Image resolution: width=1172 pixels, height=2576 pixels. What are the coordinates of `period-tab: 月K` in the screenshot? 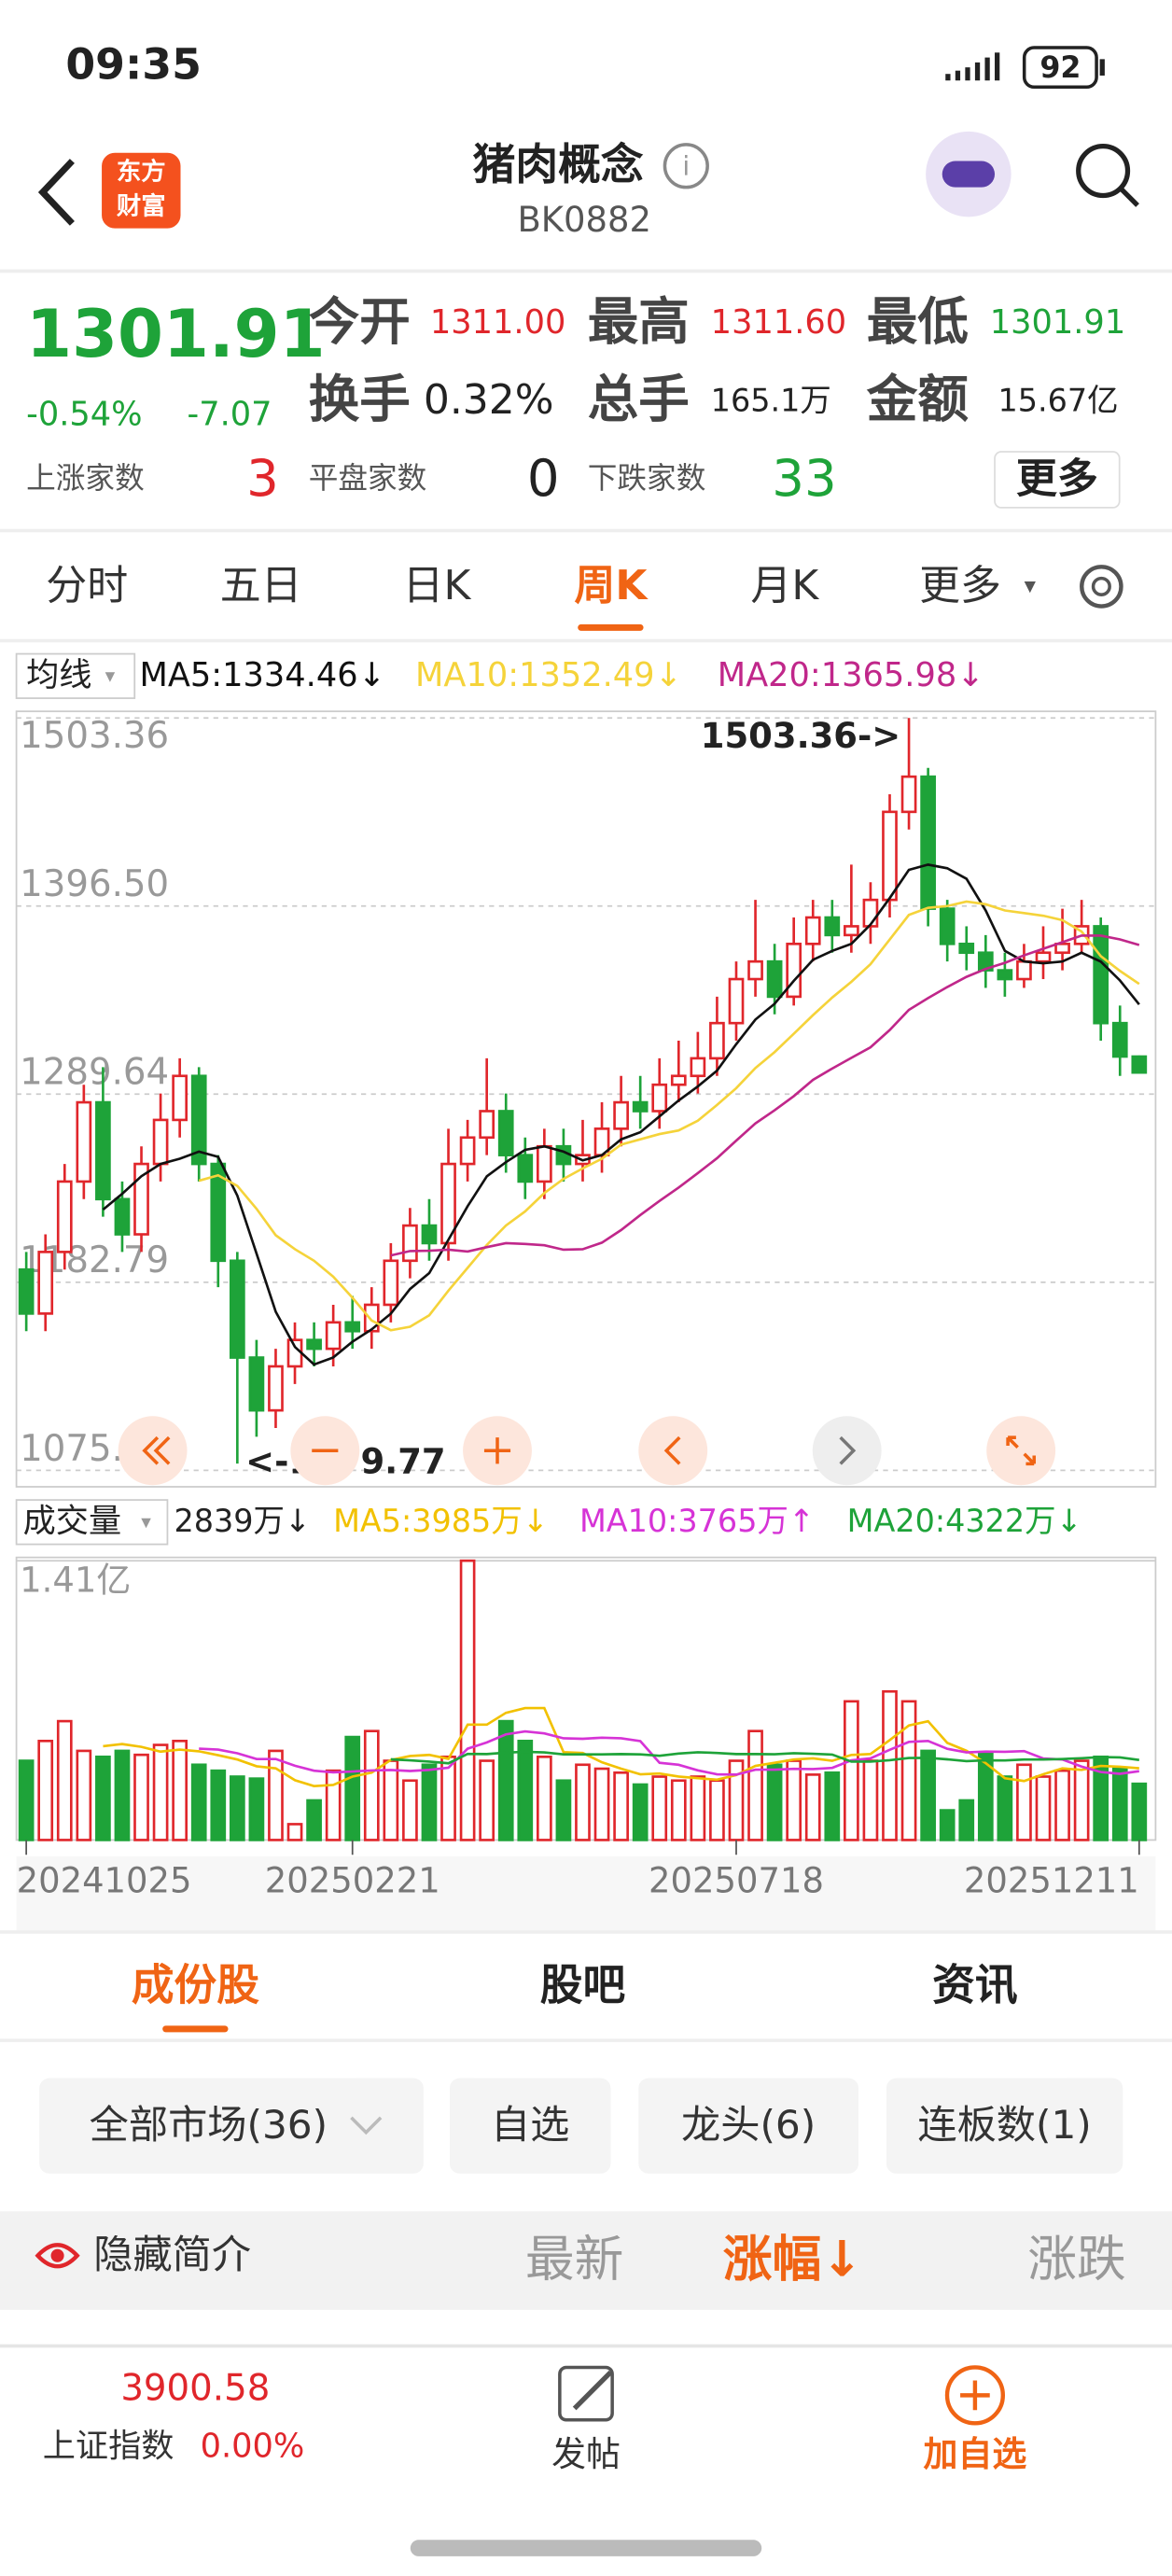 It's located at (784, 585).